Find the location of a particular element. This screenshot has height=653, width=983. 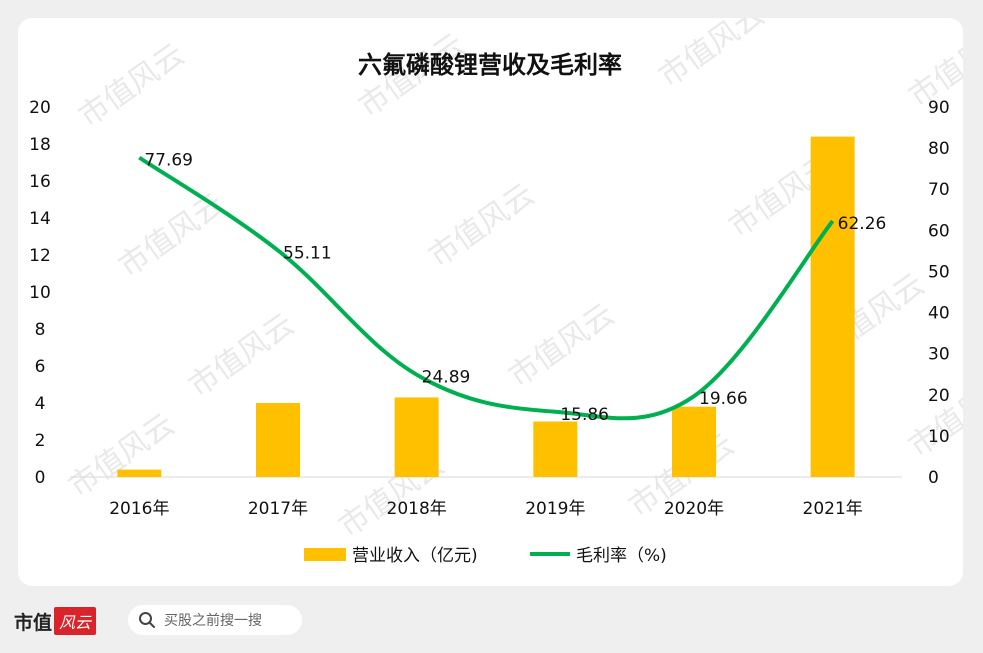

right-tick-label: 70 is located at coordinates (939, 190).